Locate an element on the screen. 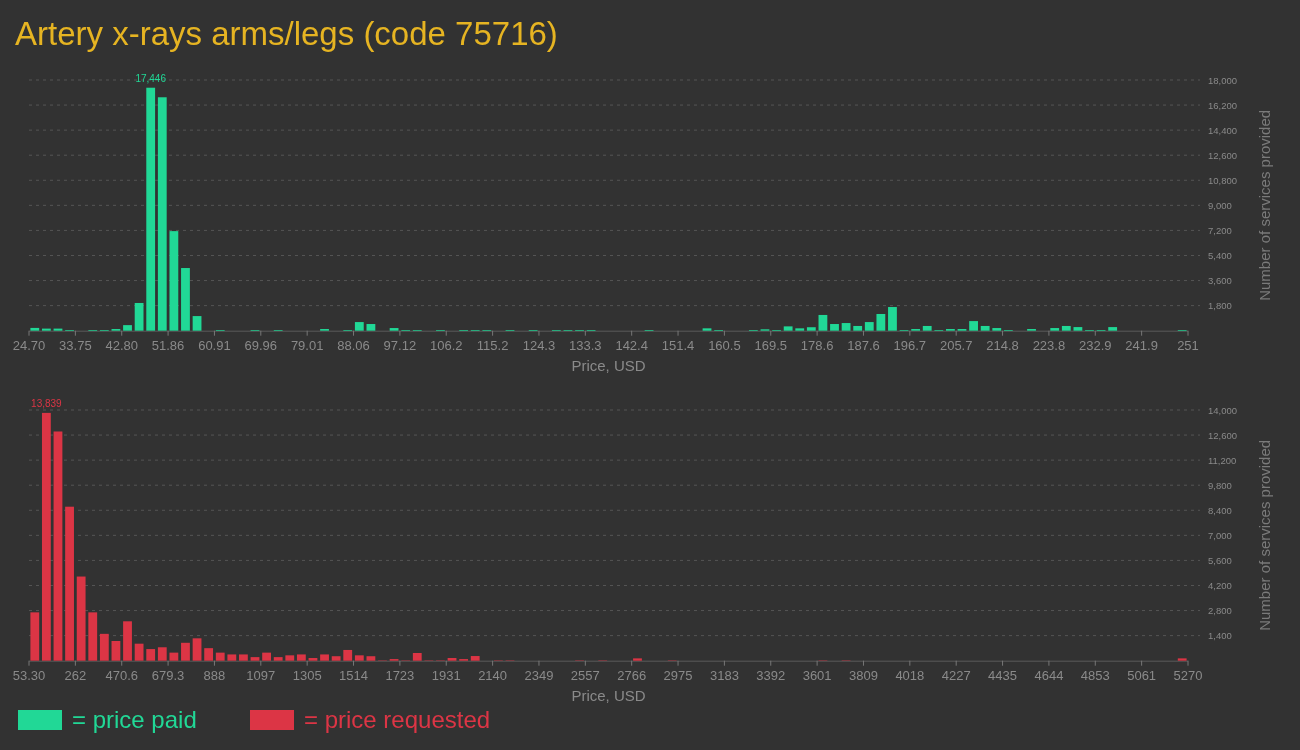 Image resolution: width=1300 pixels, height=750 pixels. x-tick-label: 53.30 is located at coordinates (29, 675).